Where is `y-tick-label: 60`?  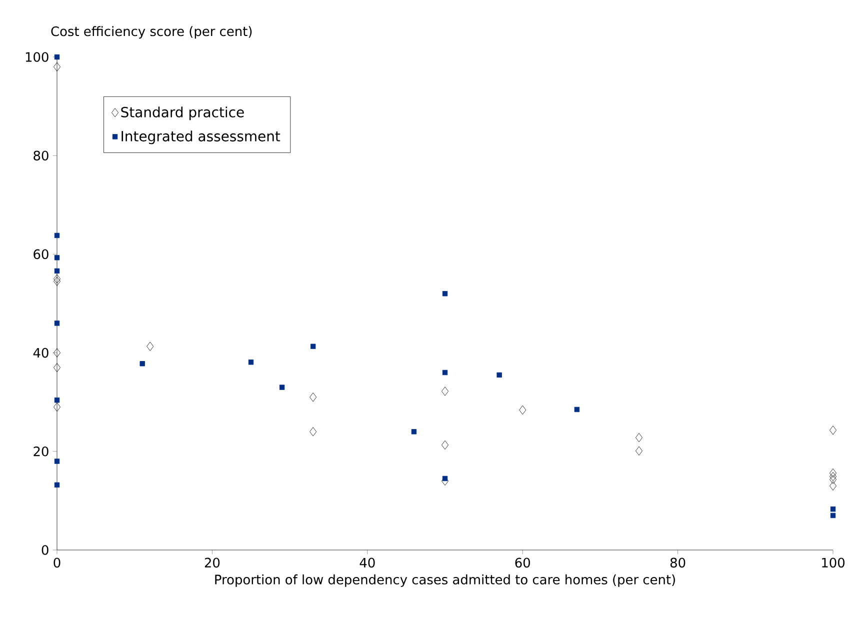
y-tick-label: 60 is located at coordinates (41, 254).